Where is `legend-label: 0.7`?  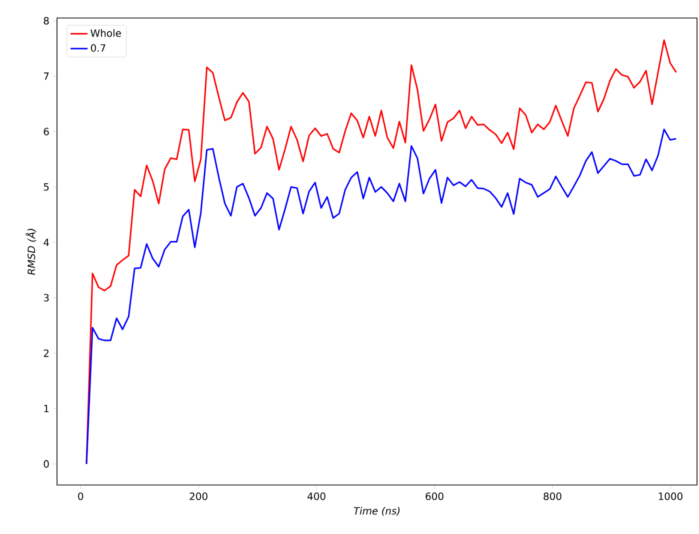 legend-label: 0.7 is located at coordinates (98, 48).